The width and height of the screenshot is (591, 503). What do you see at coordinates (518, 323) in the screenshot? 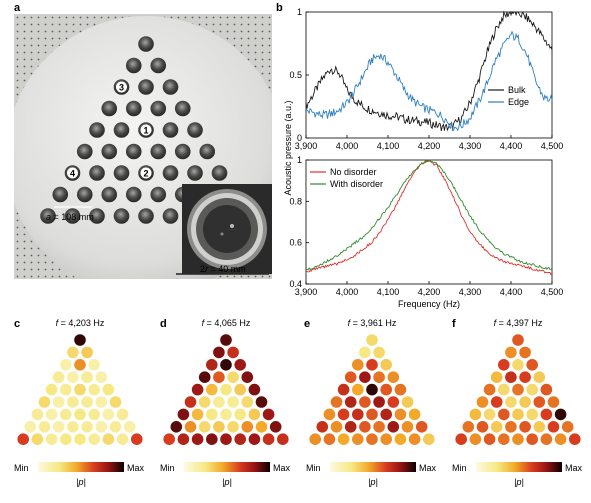
I see `field-map-f-title: f = 4,397 Hz` at bounding box center [518, 323].